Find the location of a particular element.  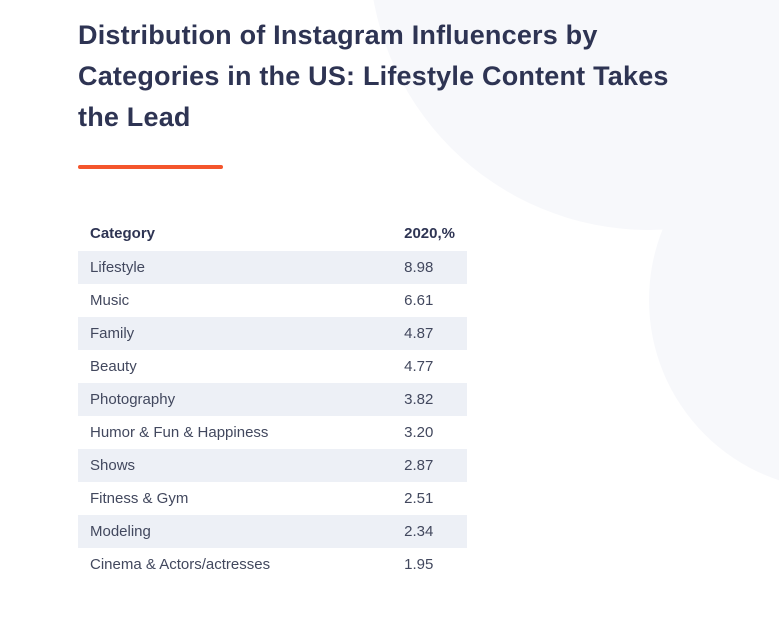

table-row: Photography 3.82 is located at coordinates (272, 399).